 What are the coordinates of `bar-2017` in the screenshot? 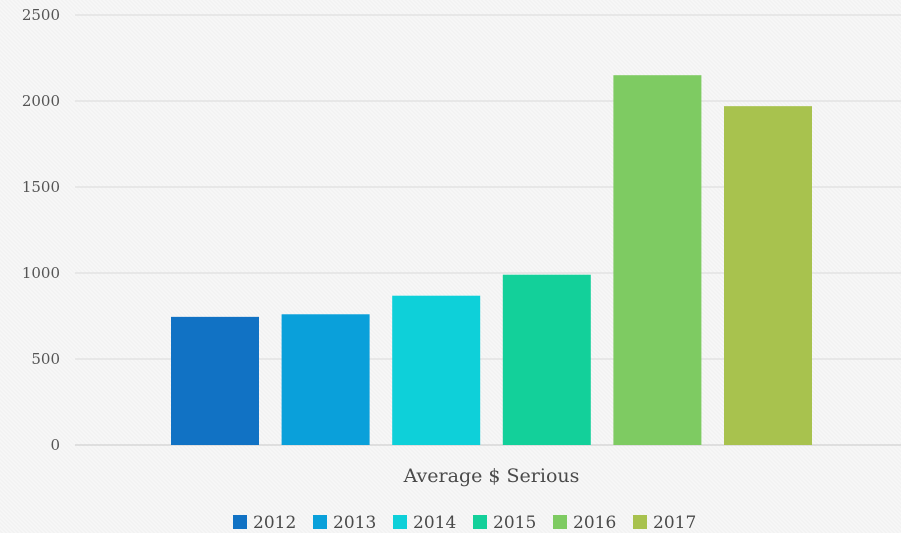 It's located at (768, 275).